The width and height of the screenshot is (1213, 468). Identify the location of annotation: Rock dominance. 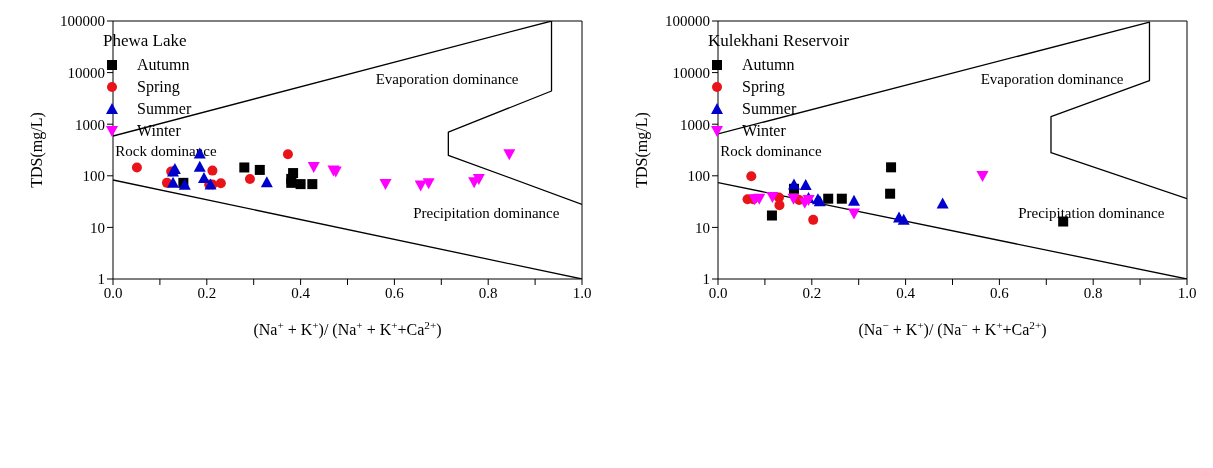
(771, 151).